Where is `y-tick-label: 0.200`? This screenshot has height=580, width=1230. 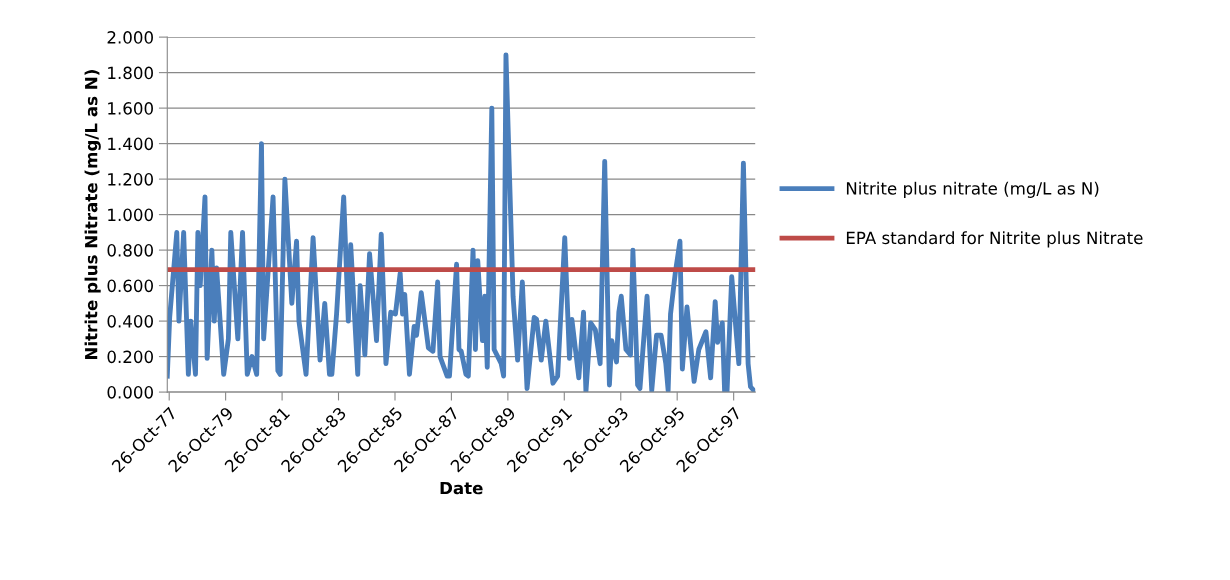
y-tick-label: 0.200 is located at coordinates (130, 357).